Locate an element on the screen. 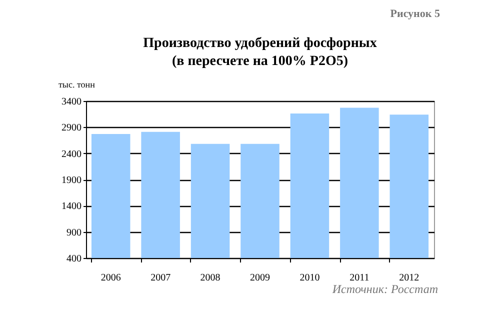 Image resolution: width=498 pixels, height=324 pixels. text: Источник: Росстат is located at coordinates (385, 289).